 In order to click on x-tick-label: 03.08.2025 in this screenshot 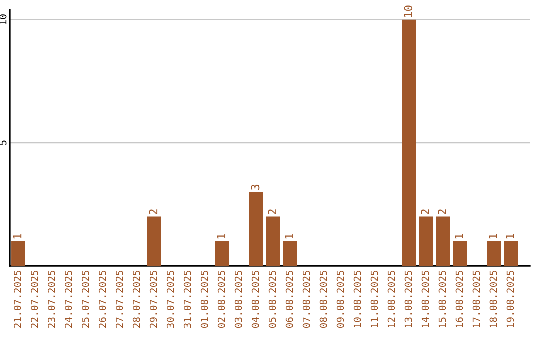, I will do `click(238, 299)`.